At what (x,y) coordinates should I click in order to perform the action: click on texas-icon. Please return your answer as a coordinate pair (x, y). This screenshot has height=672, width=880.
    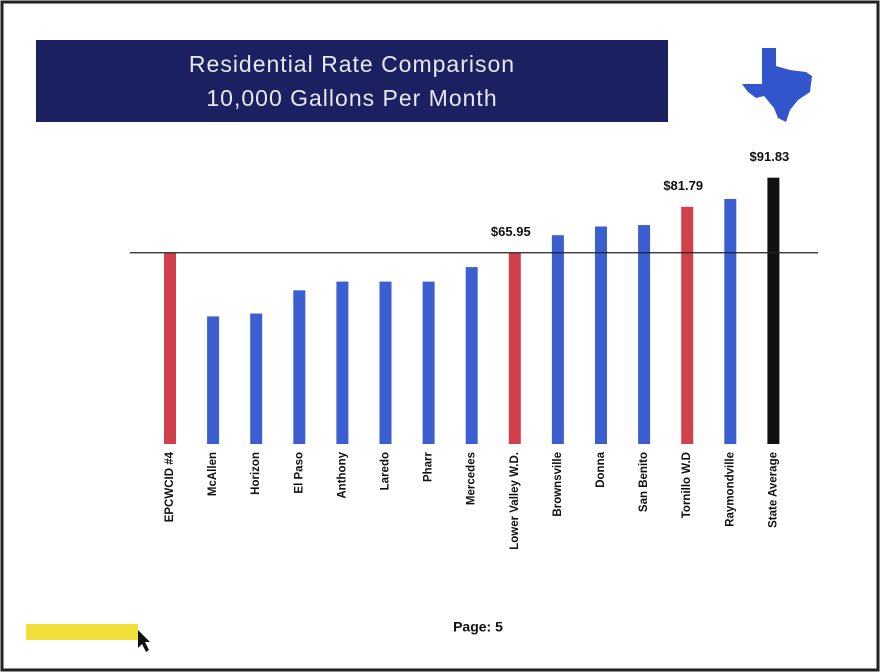
    Looking at the image, I should click on (777, 85).